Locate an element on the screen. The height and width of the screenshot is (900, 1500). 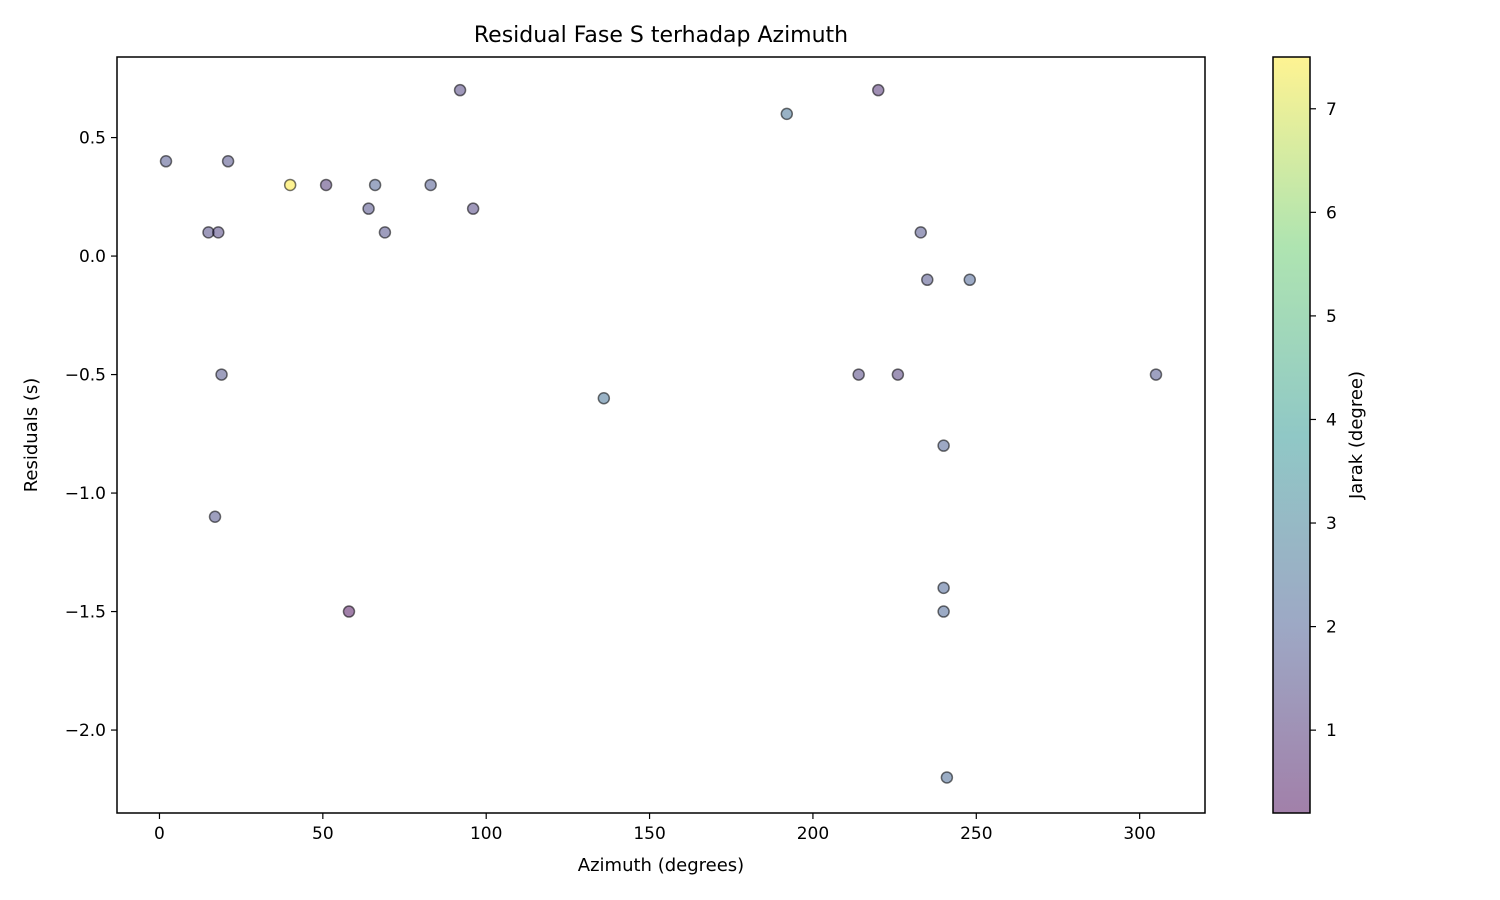
colorbar-tick-label: 3 is located at coordinates (1331, 524).